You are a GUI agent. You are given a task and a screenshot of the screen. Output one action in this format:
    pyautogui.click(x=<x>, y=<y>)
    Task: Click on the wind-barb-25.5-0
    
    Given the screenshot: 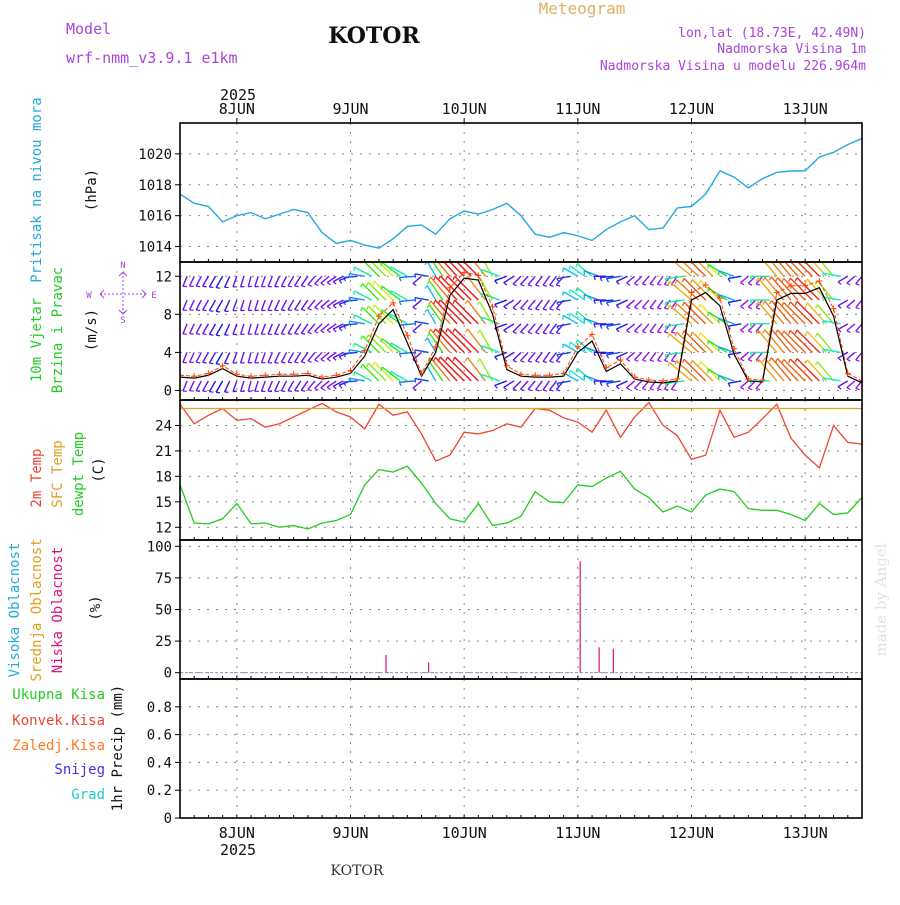 What is the action you would take?
    pyautogui.click(x=298, y=386)
    